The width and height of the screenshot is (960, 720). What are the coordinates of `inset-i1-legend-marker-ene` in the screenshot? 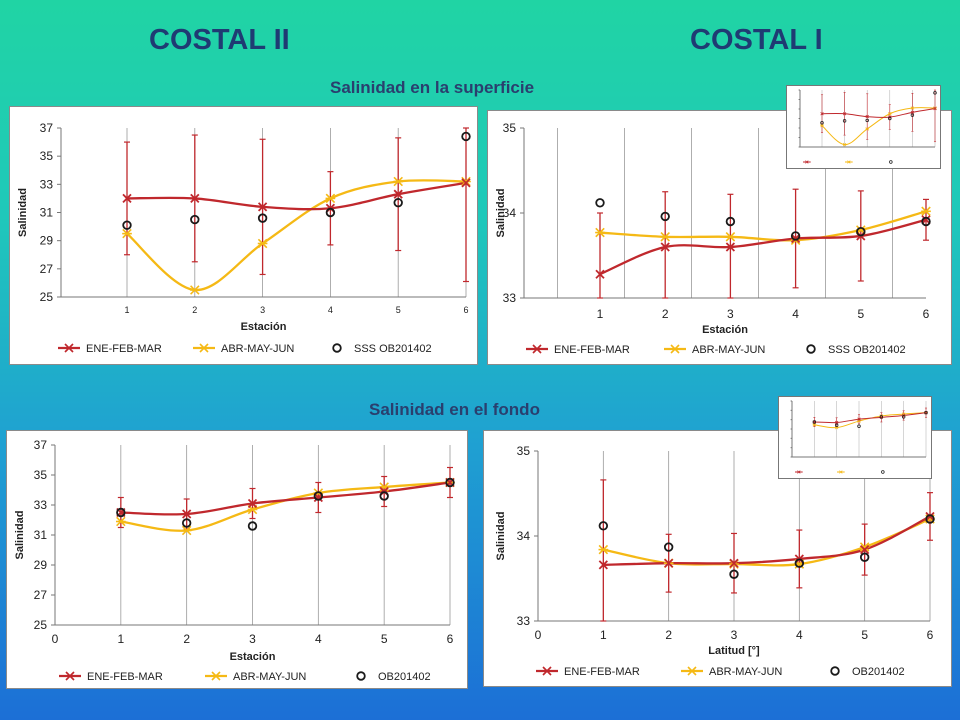 It's located at (799, 472).